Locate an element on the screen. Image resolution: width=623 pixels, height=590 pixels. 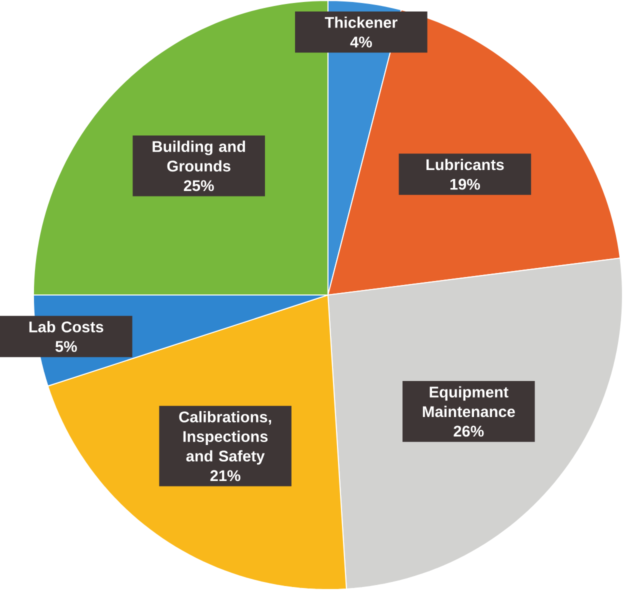
slice-label: Building and Grounds is located at coordinates (199, 156).